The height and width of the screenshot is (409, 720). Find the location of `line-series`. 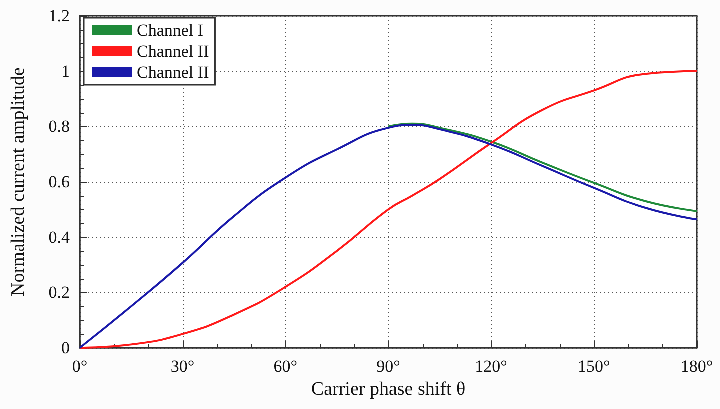

line-series is located at coordinates (543, 167).